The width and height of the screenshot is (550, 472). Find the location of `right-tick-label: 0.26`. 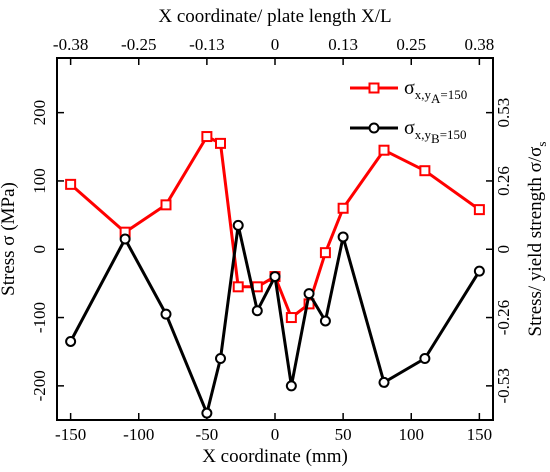

right-tick-label: 0.26 is located at coordinates (503, 181).